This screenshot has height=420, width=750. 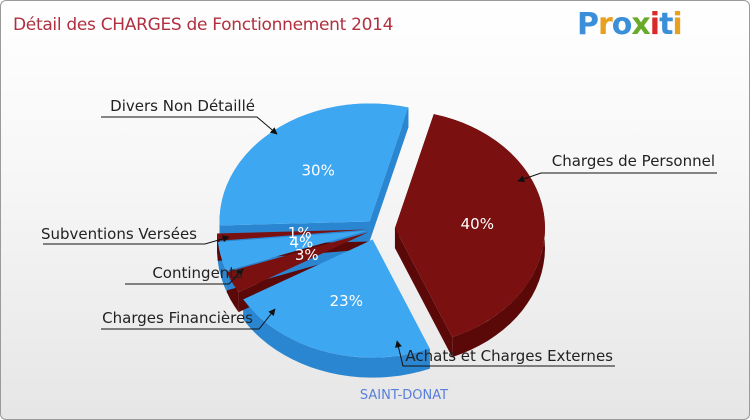 I want to click on pie-slice-side, so click(x=336, y=338).